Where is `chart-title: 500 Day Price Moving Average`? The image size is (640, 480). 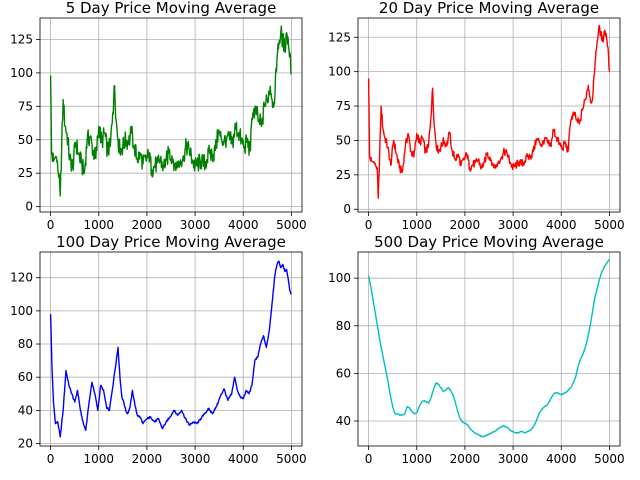 chart-title: 500 Day Price Moving Average is located at coordinates (489, 242).